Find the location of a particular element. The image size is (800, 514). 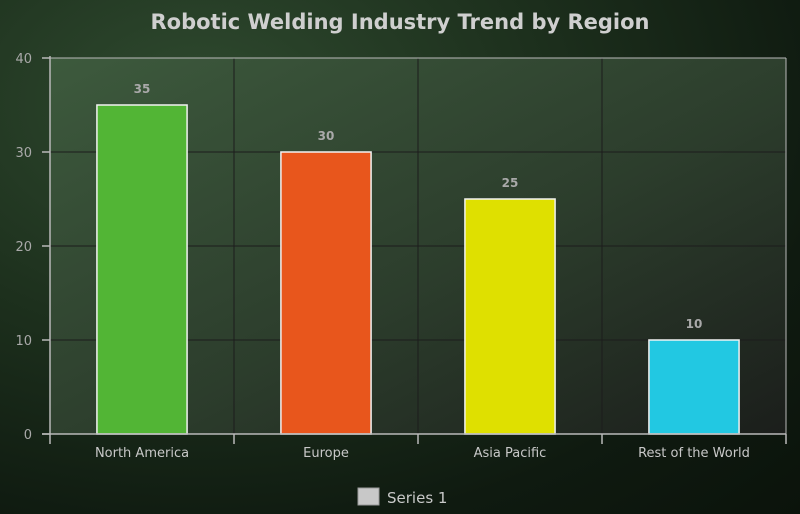

x-tick-label: Asia Pacific is located at coordinates (510, 453).